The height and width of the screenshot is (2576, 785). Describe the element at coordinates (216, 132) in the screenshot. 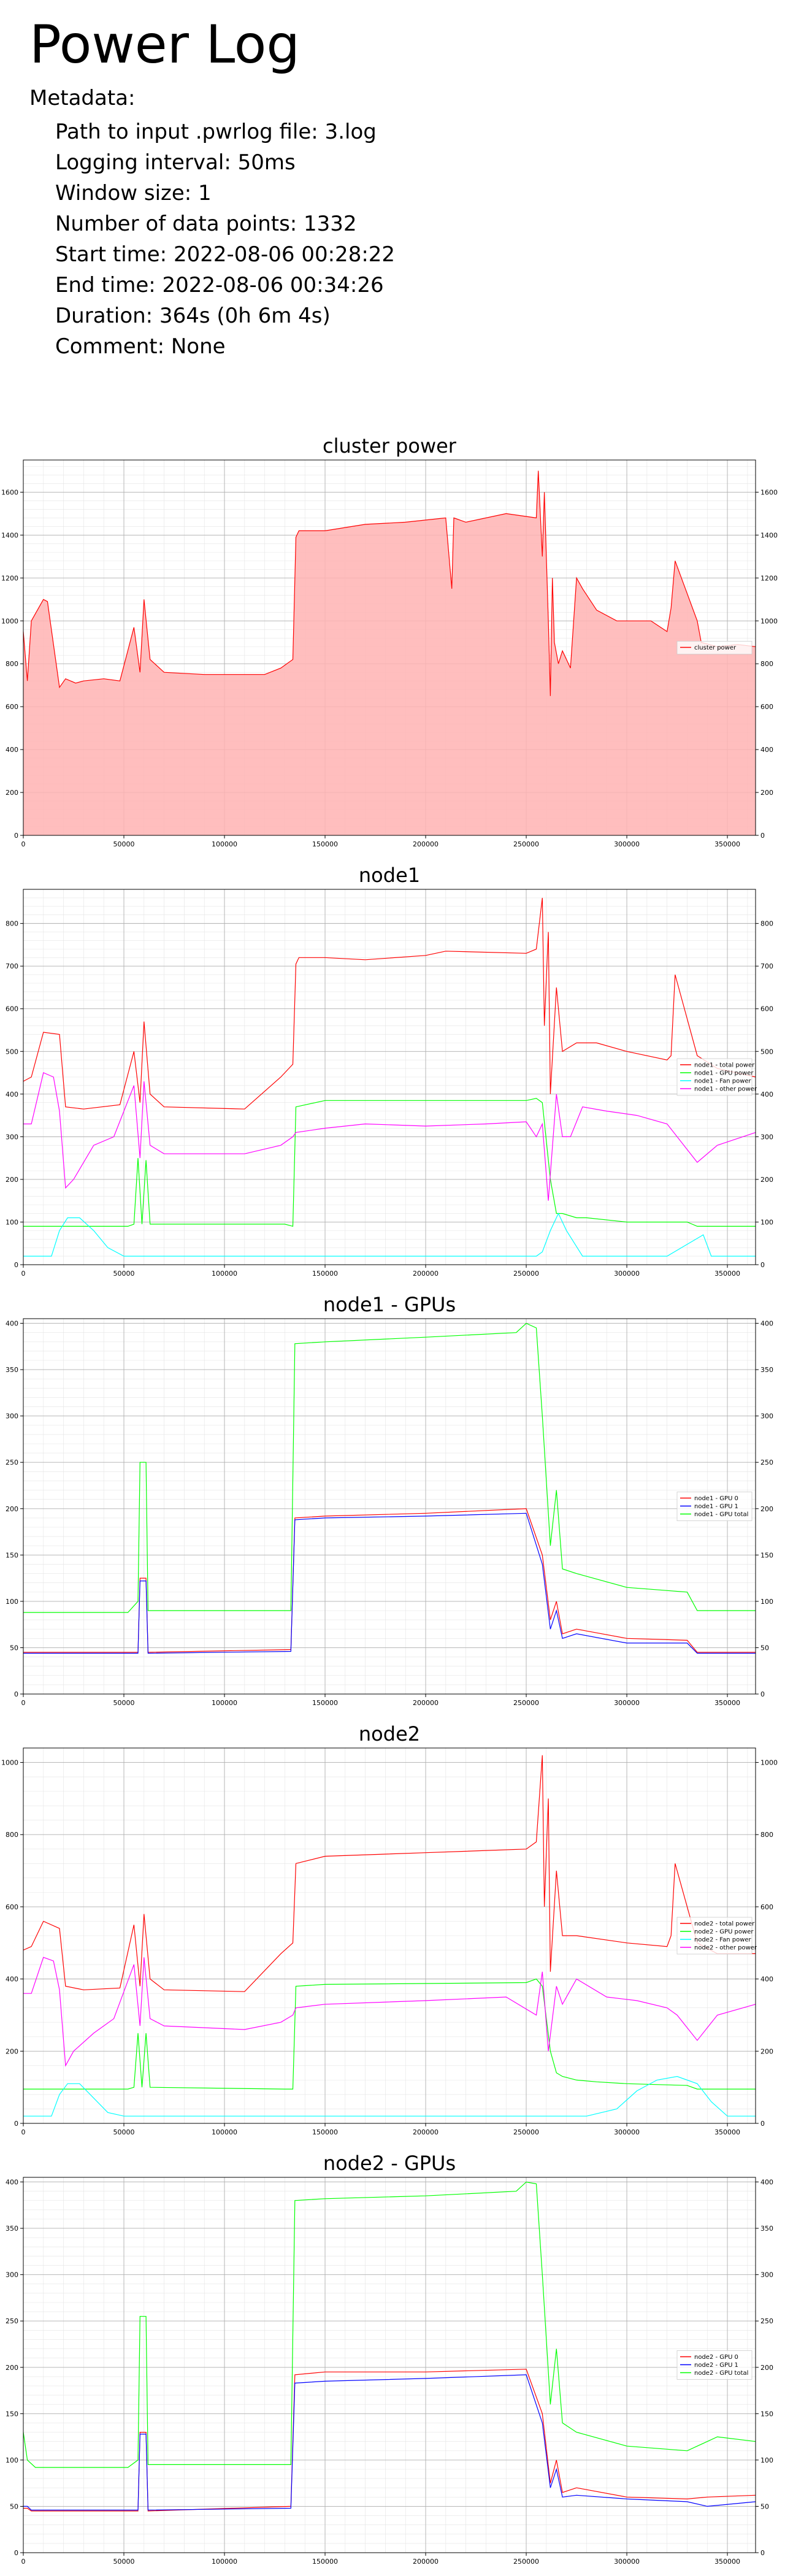

I see `metadata-input-file: Path to input .pwrlog file: 3.log` at that location.